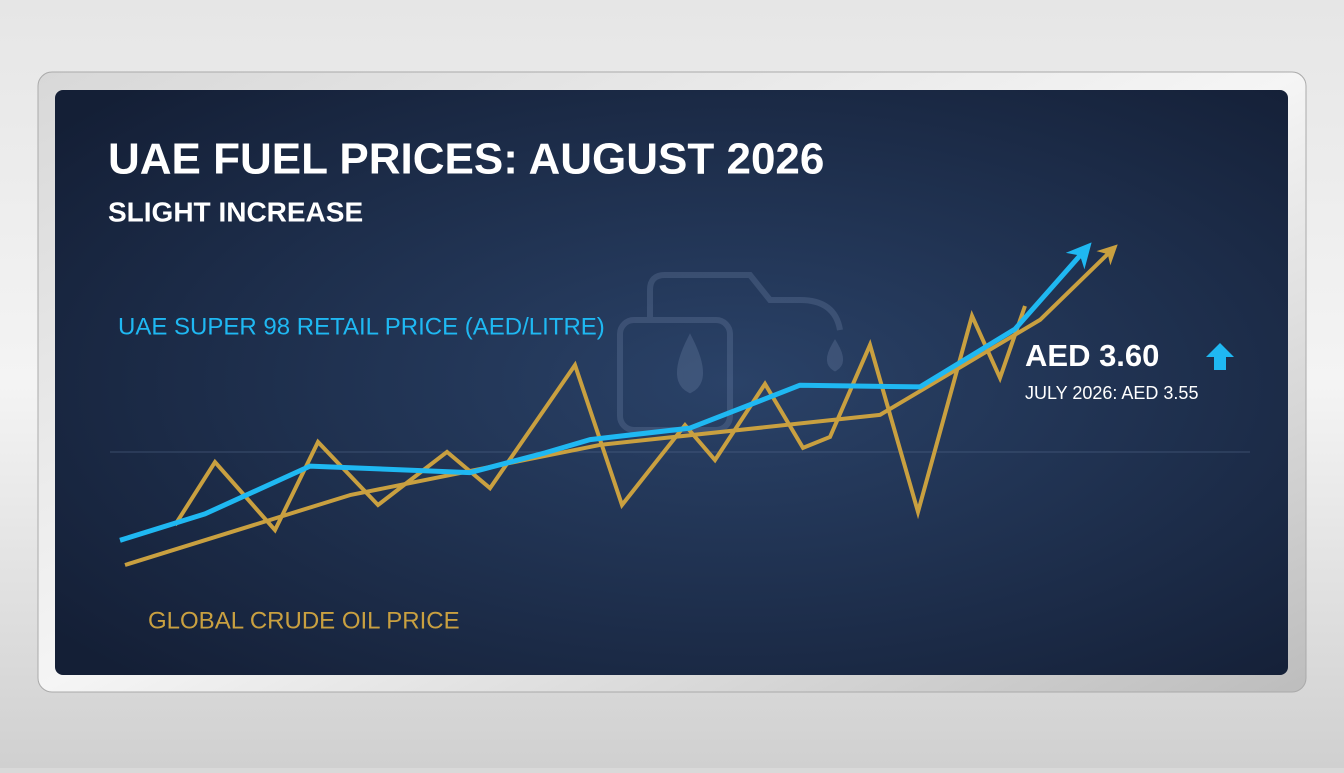  I want to click on up-arrow-icon, so click(1220, 356).